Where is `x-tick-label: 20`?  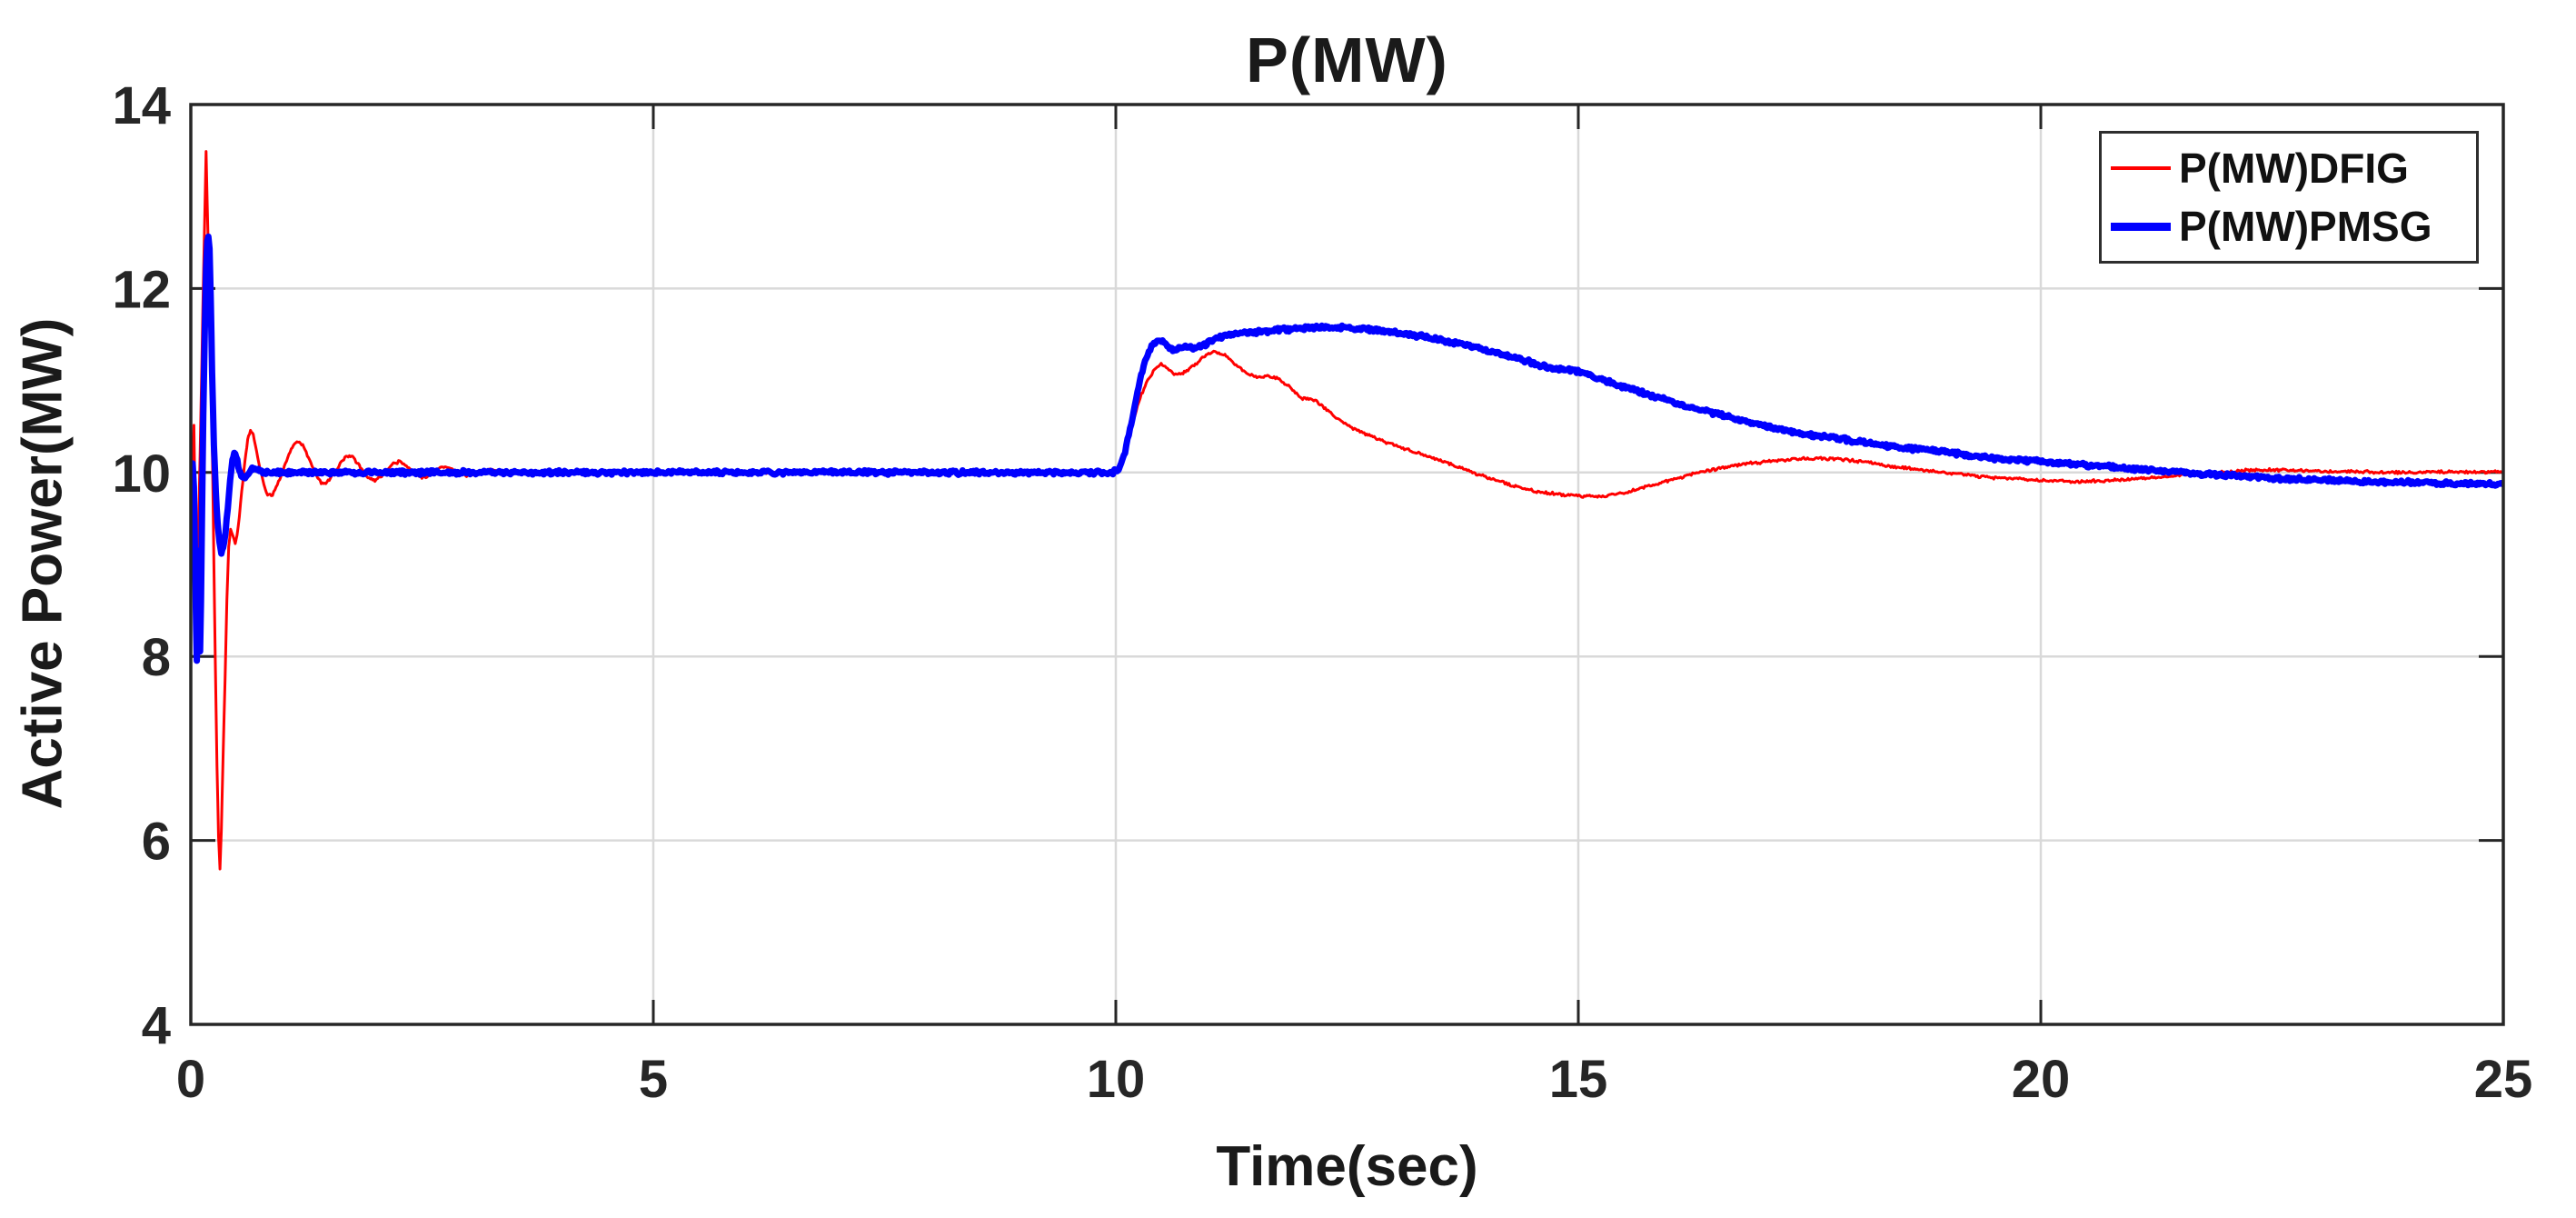 x-tick-label: 20 is located at coordinates (2042, 1079).